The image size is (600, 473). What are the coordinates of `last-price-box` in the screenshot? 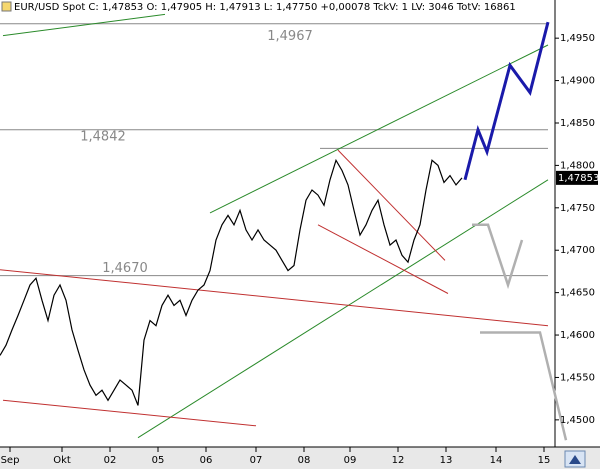 It's located at (577, 177).